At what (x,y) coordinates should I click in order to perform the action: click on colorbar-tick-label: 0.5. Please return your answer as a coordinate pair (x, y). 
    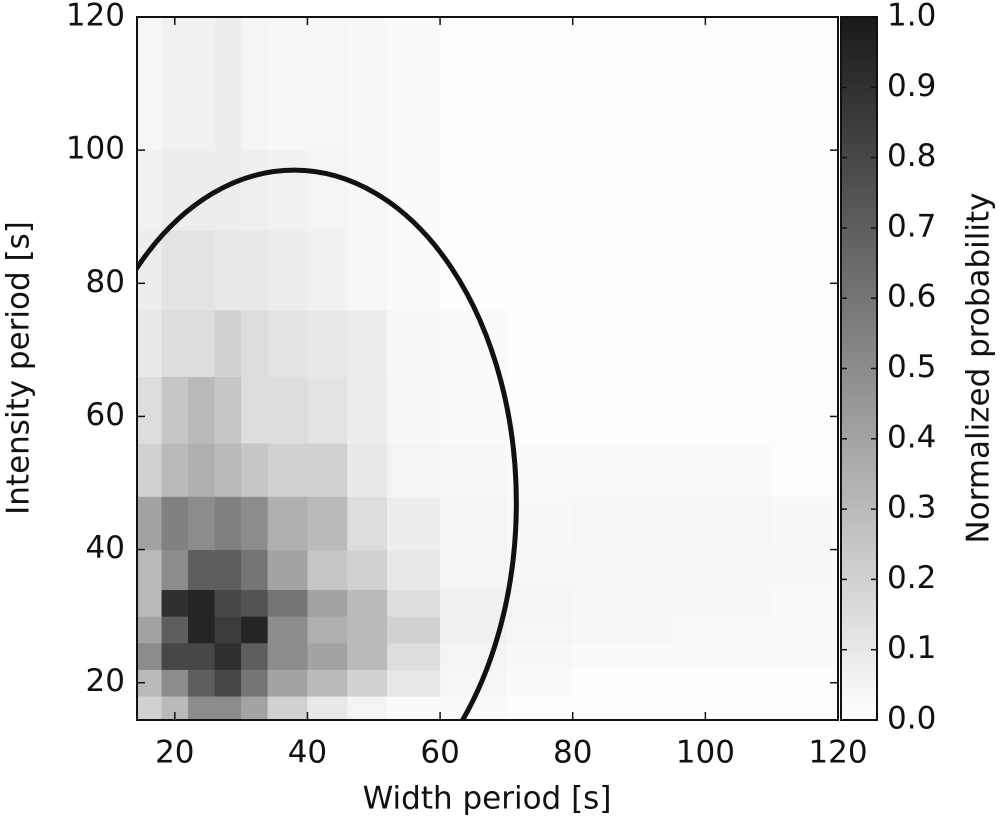
    Looking at the image, I should click on (911, 367).